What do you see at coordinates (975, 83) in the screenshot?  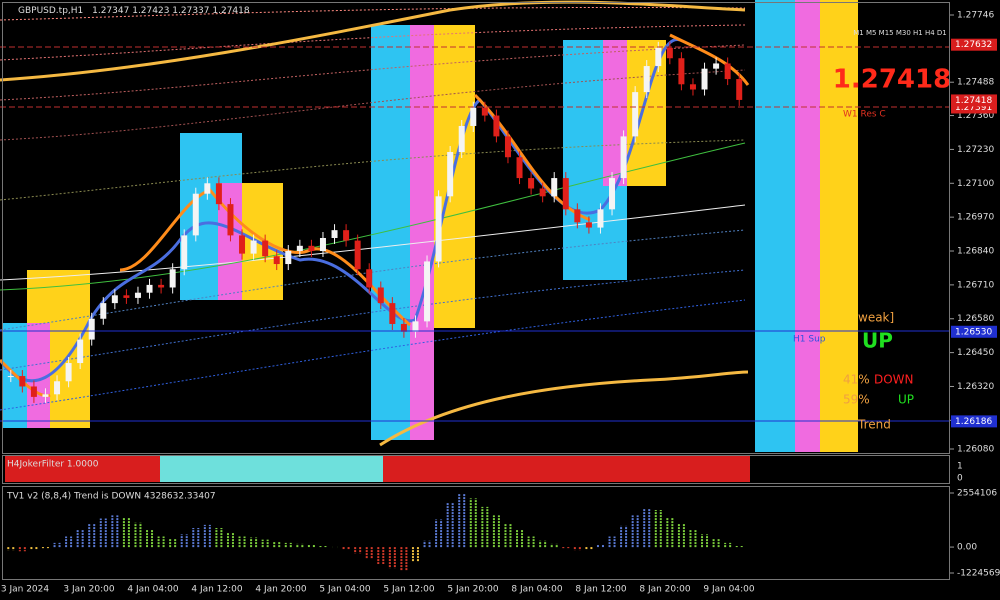 I see `price-tick-label: 1.27488` at bounding box center [975, 83].